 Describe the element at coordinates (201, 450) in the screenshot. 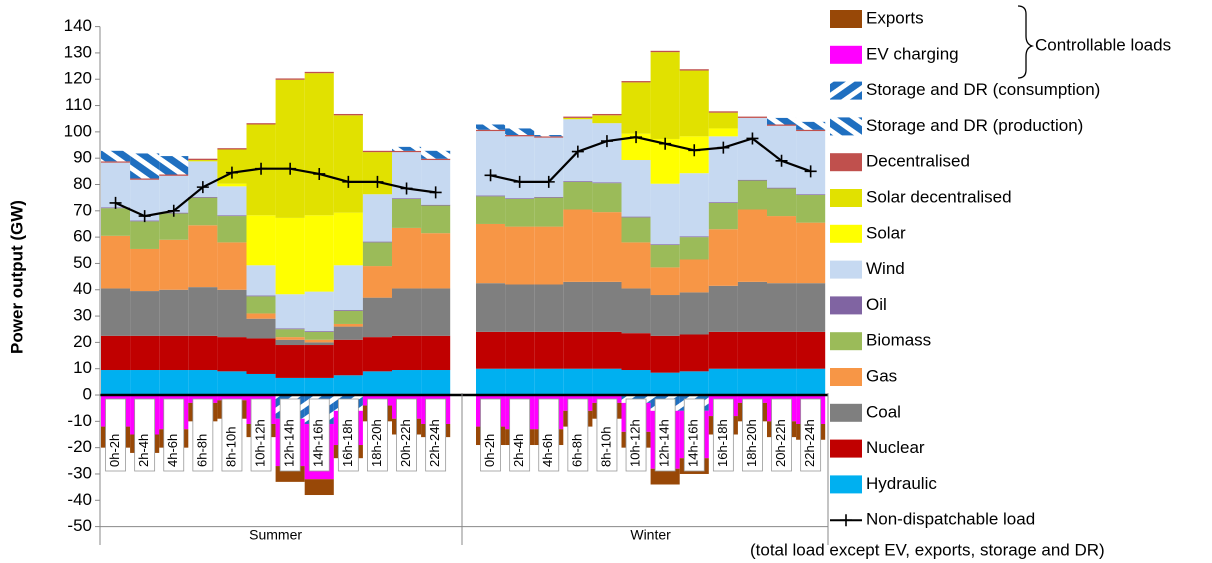

I see `category-label: 6h-8h` at that location.